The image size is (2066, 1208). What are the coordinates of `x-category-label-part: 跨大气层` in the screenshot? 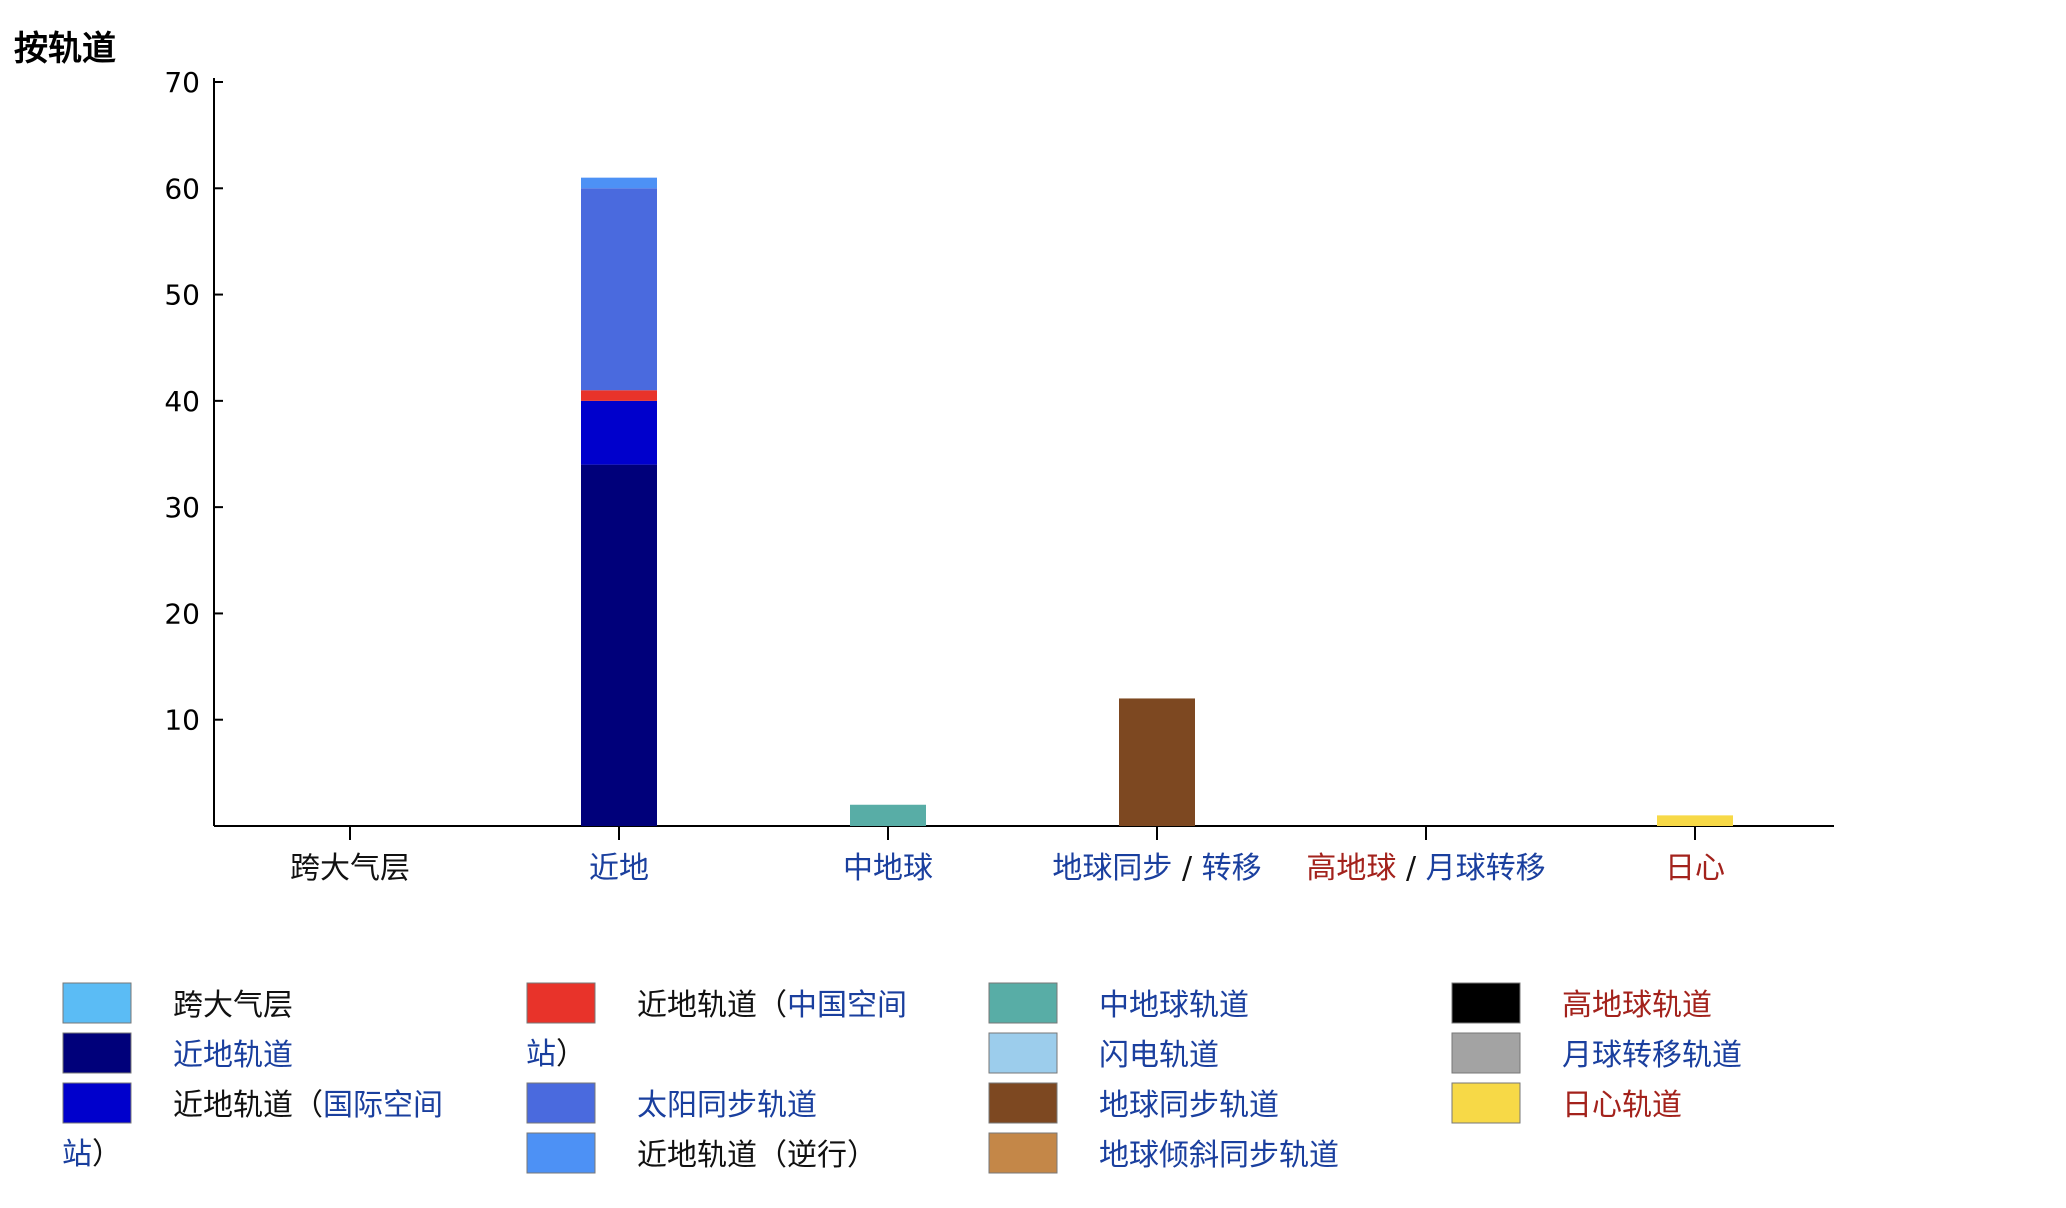 It's located at (350, 868).